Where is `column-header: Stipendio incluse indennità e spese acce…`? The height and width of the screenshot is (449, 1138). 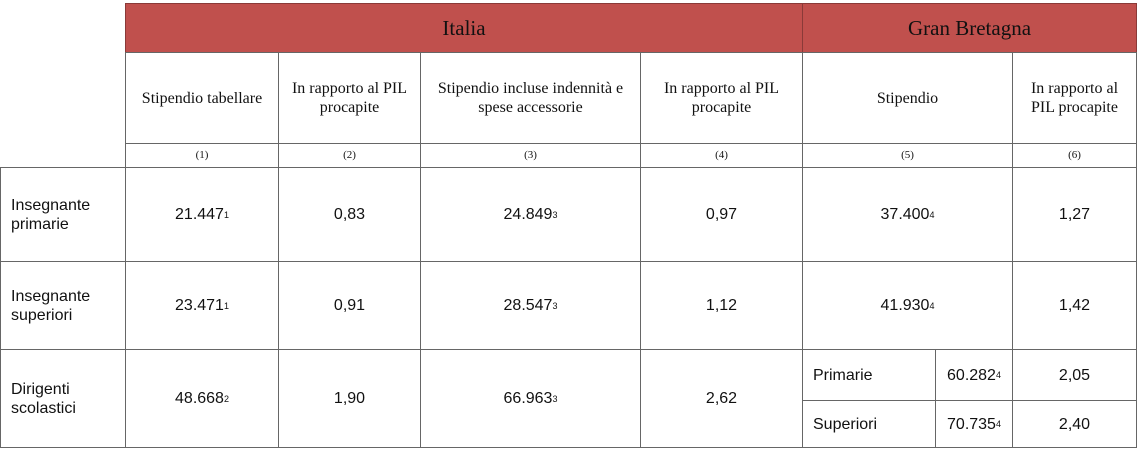
column-header: Stipendio incluse indennità e spese acce… is located at coordinates (530, 98).